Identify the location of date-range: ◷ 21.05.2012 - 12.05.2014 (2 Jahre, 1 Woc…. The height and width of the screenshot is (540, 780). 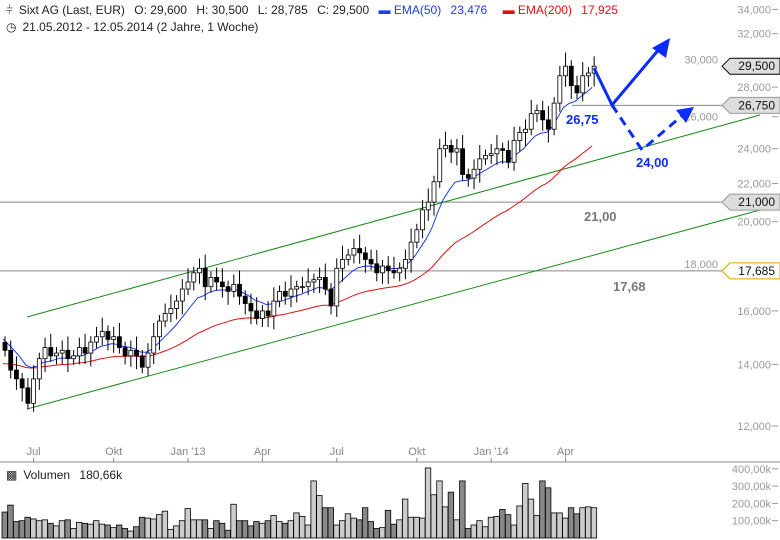
(132, 27).